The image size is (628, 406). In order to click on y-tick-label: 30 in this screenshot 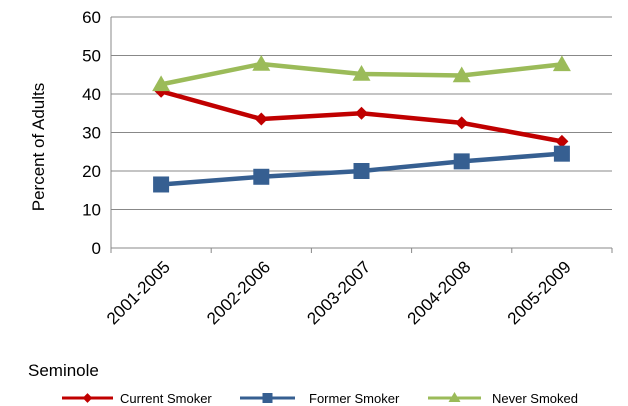, I will do `click(91, 133)`.